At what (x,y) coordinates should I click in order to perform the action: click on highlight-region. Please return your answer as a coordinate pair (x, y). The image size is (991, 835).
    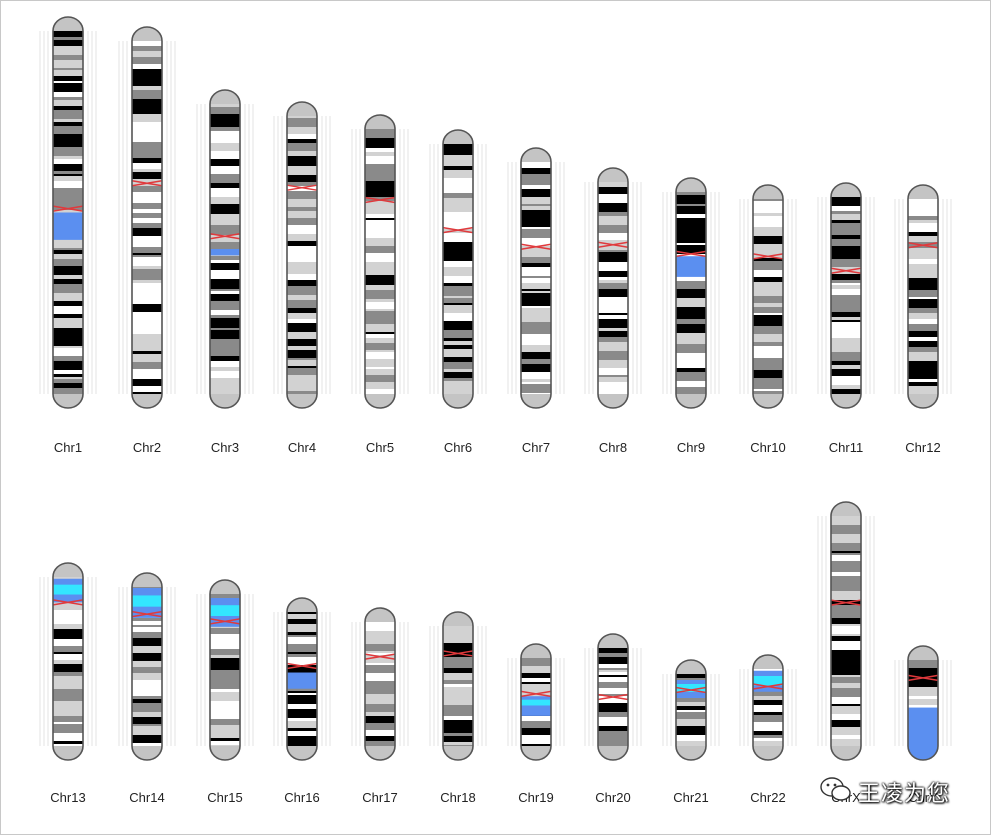
    Looking at the image, I should click on (691, 266).